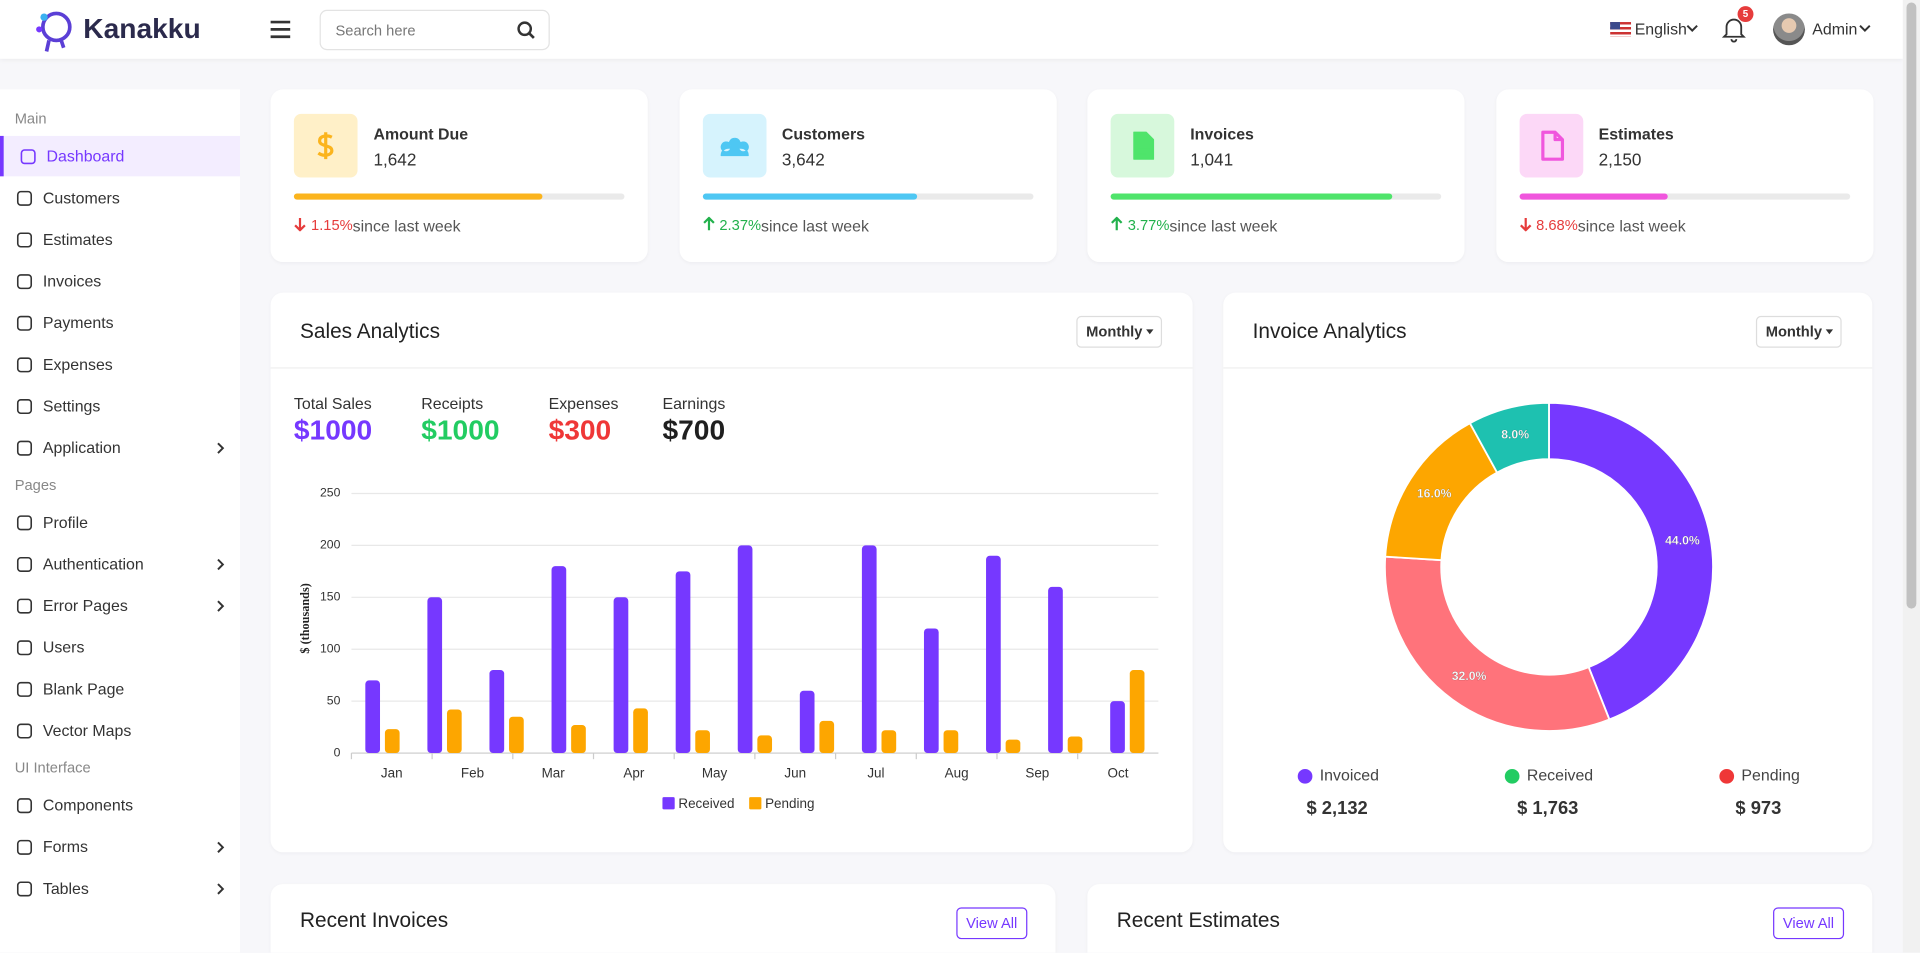  I want to click on user-name: Admin, so click(1835, 28).